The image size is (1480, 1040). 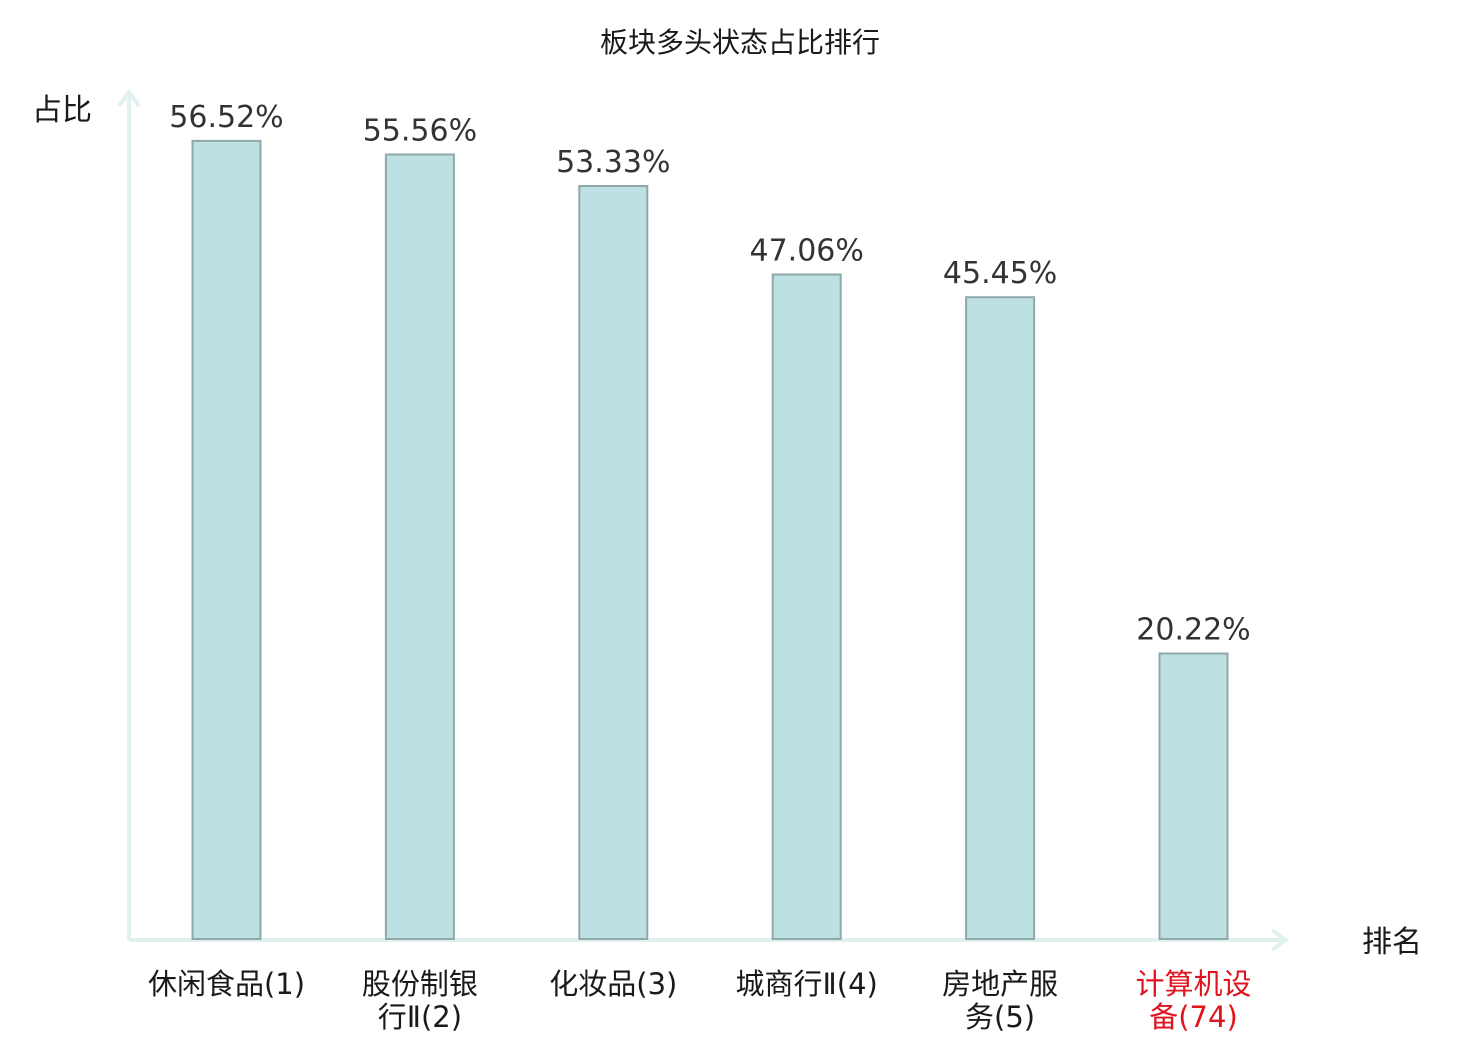 What do you see at coordinates (226, 117) in the screenshot?
I see `value-label-1: 56.52%` at bounding box center [226, 117].